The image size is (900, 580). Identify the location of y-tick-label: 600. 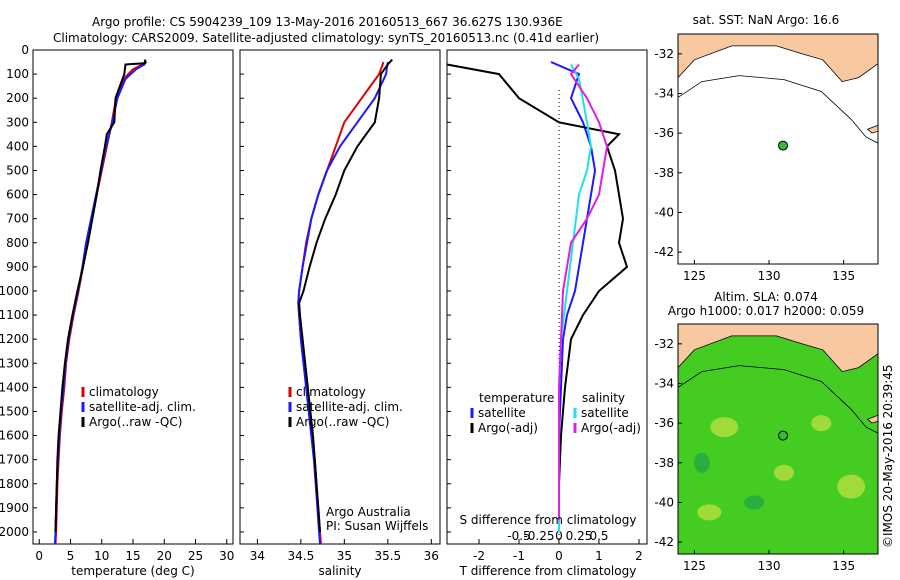
(17, 195).